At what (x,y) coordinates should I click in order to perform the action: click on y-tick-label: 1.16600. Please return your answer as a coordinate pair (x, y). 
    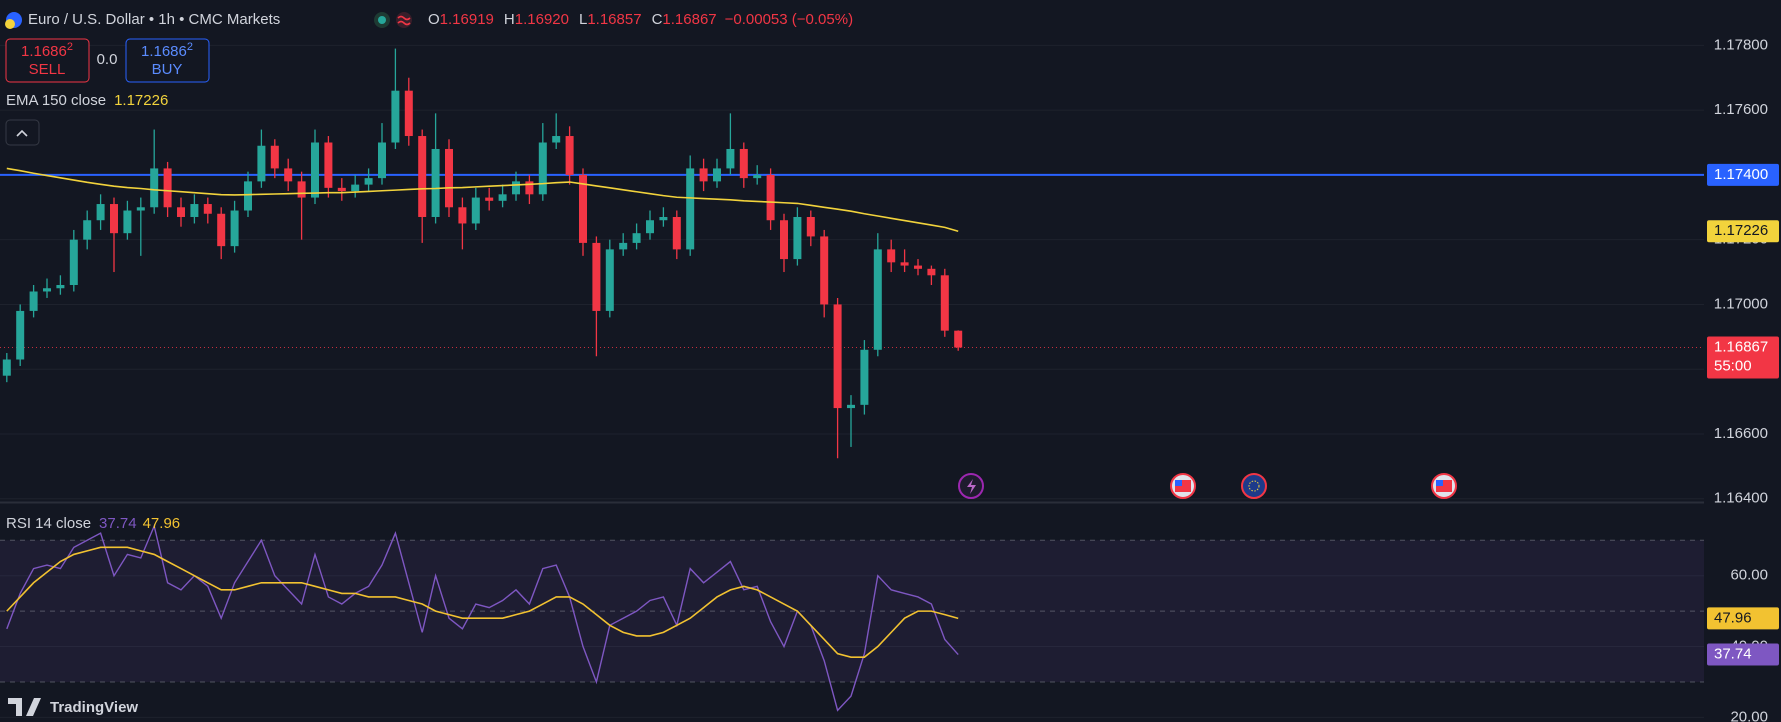
    Looking at the image, I should click on (1741, 433).